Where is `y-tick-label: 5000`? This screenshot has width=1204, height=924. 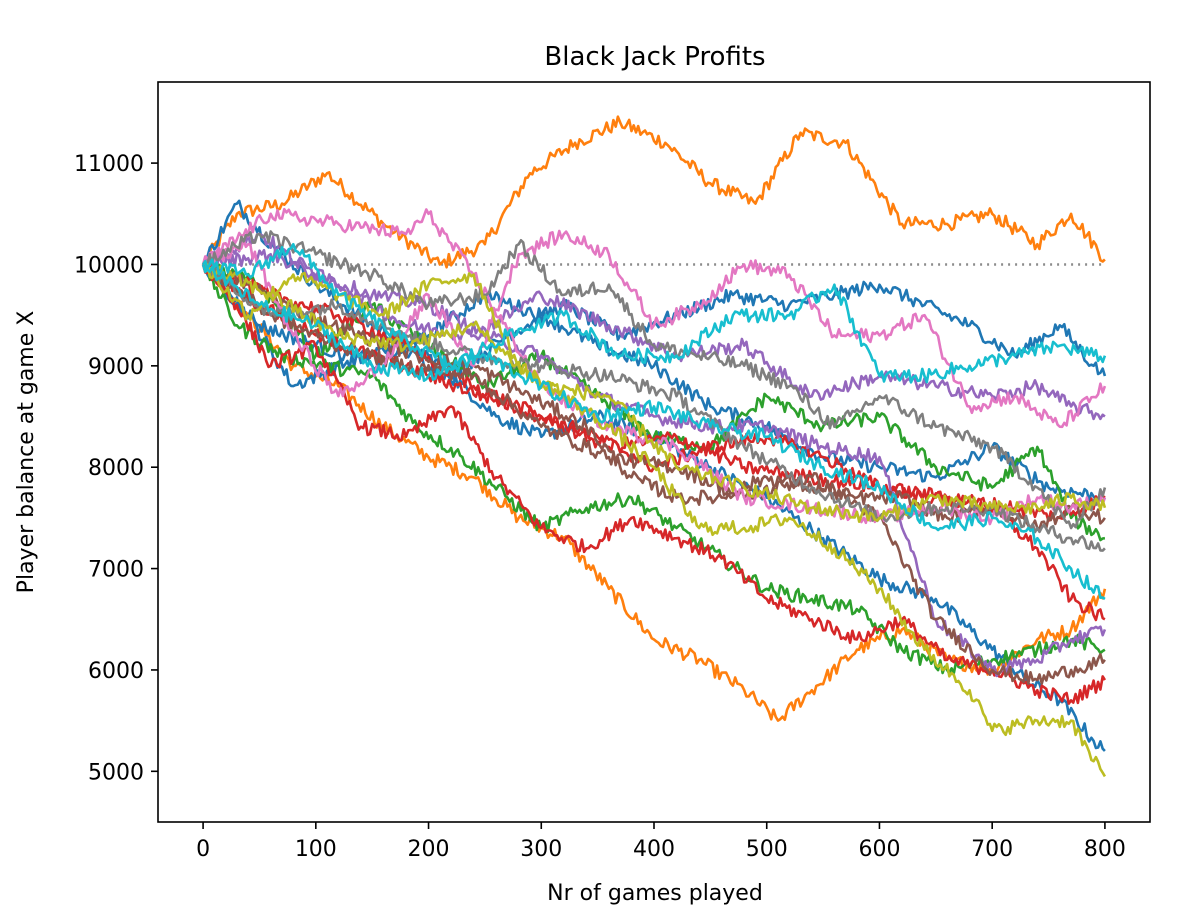 y-tick-label: 5000 is located at coordinates (116, 772).